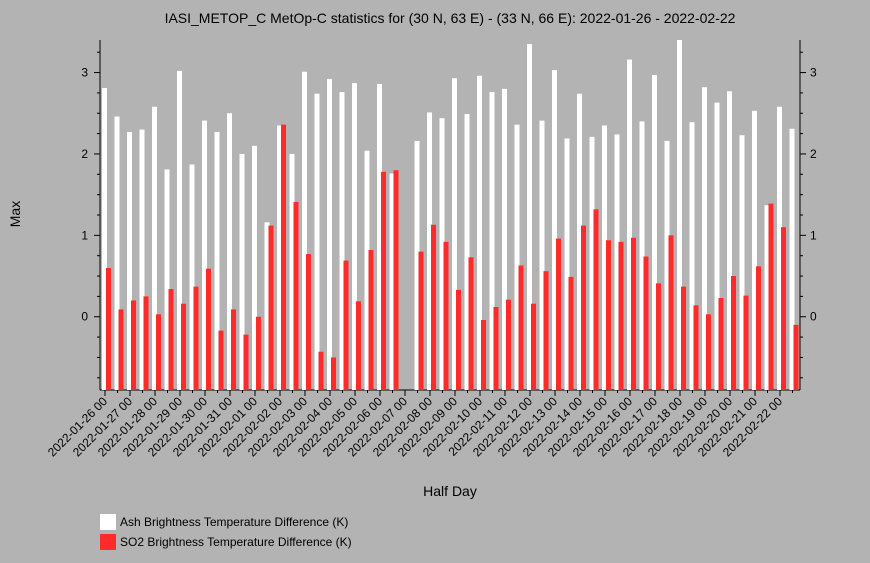 This screenshot has height=563, width=870. Describe the element at coordinates (84, 317) in the screenshot. I see `y-tick-label-left: 0` at that location.